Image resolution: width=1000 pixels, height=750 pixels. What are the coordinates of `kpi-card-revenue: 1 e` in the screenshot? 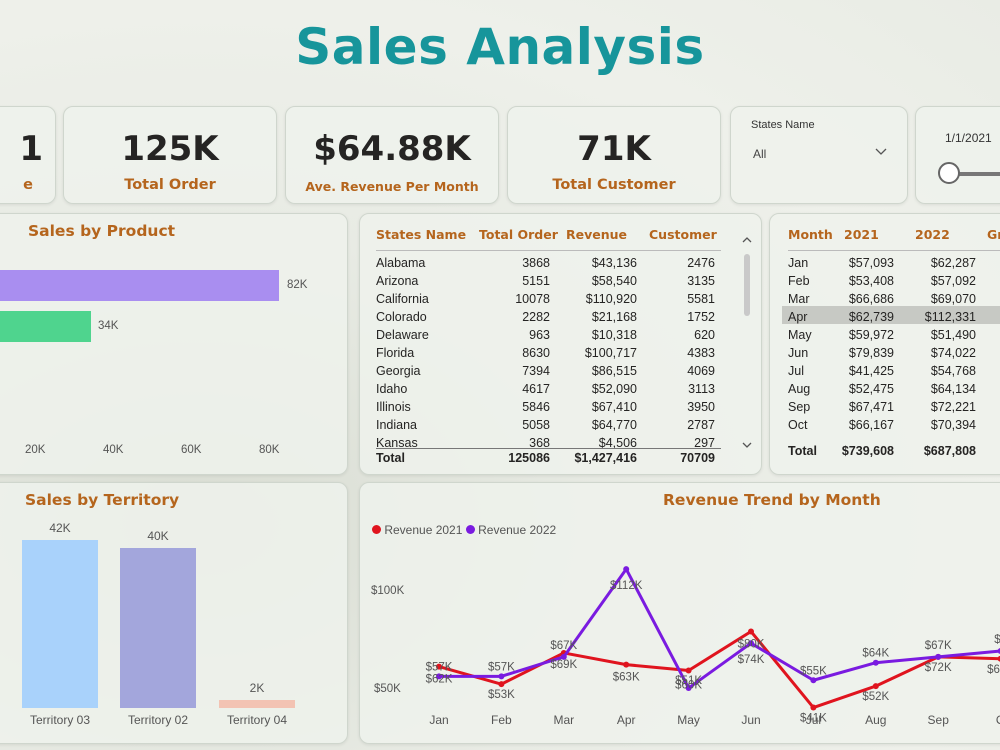 It's located at (28, 155).